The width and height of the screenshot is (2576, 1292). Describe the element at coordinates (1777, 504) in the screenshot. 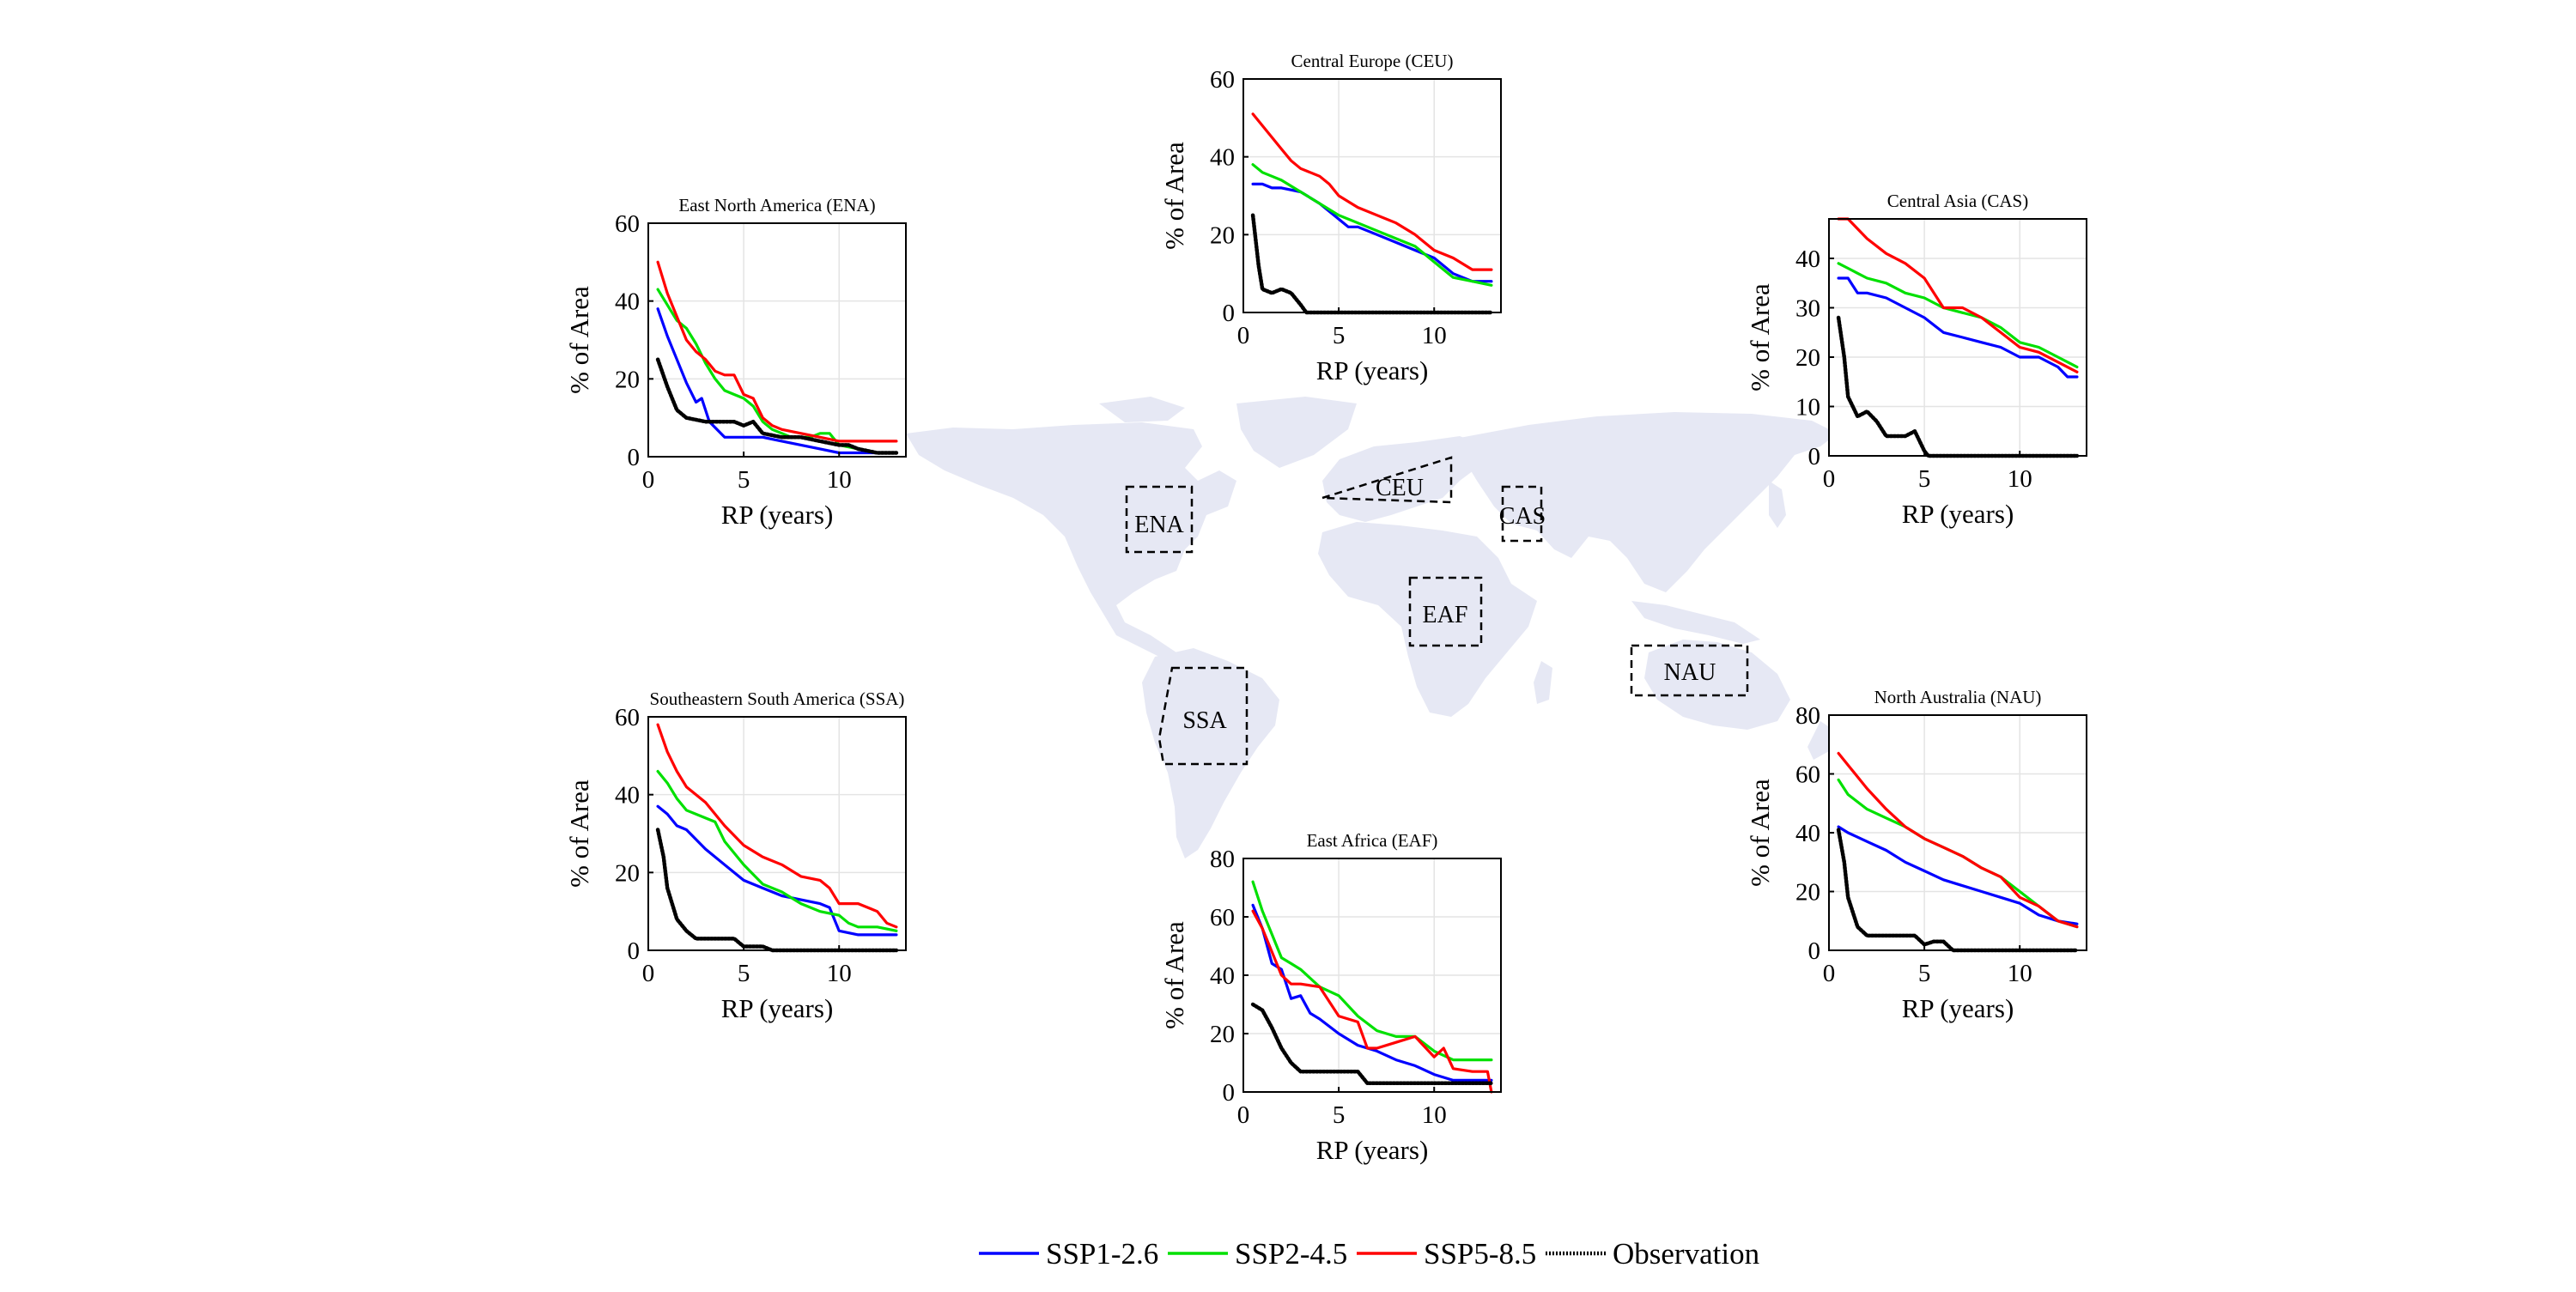

I see `landmass-japan` at that location.